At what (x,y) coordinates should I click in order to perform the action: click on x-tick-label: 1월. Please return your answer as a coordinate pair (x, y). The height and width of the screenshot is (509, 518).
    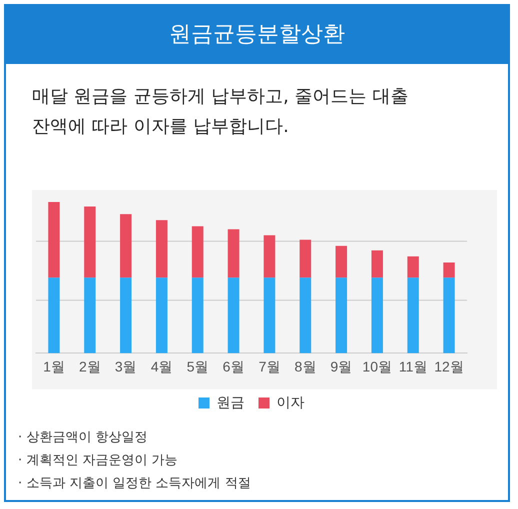
    Looking at the image, I should click on (54, 366).